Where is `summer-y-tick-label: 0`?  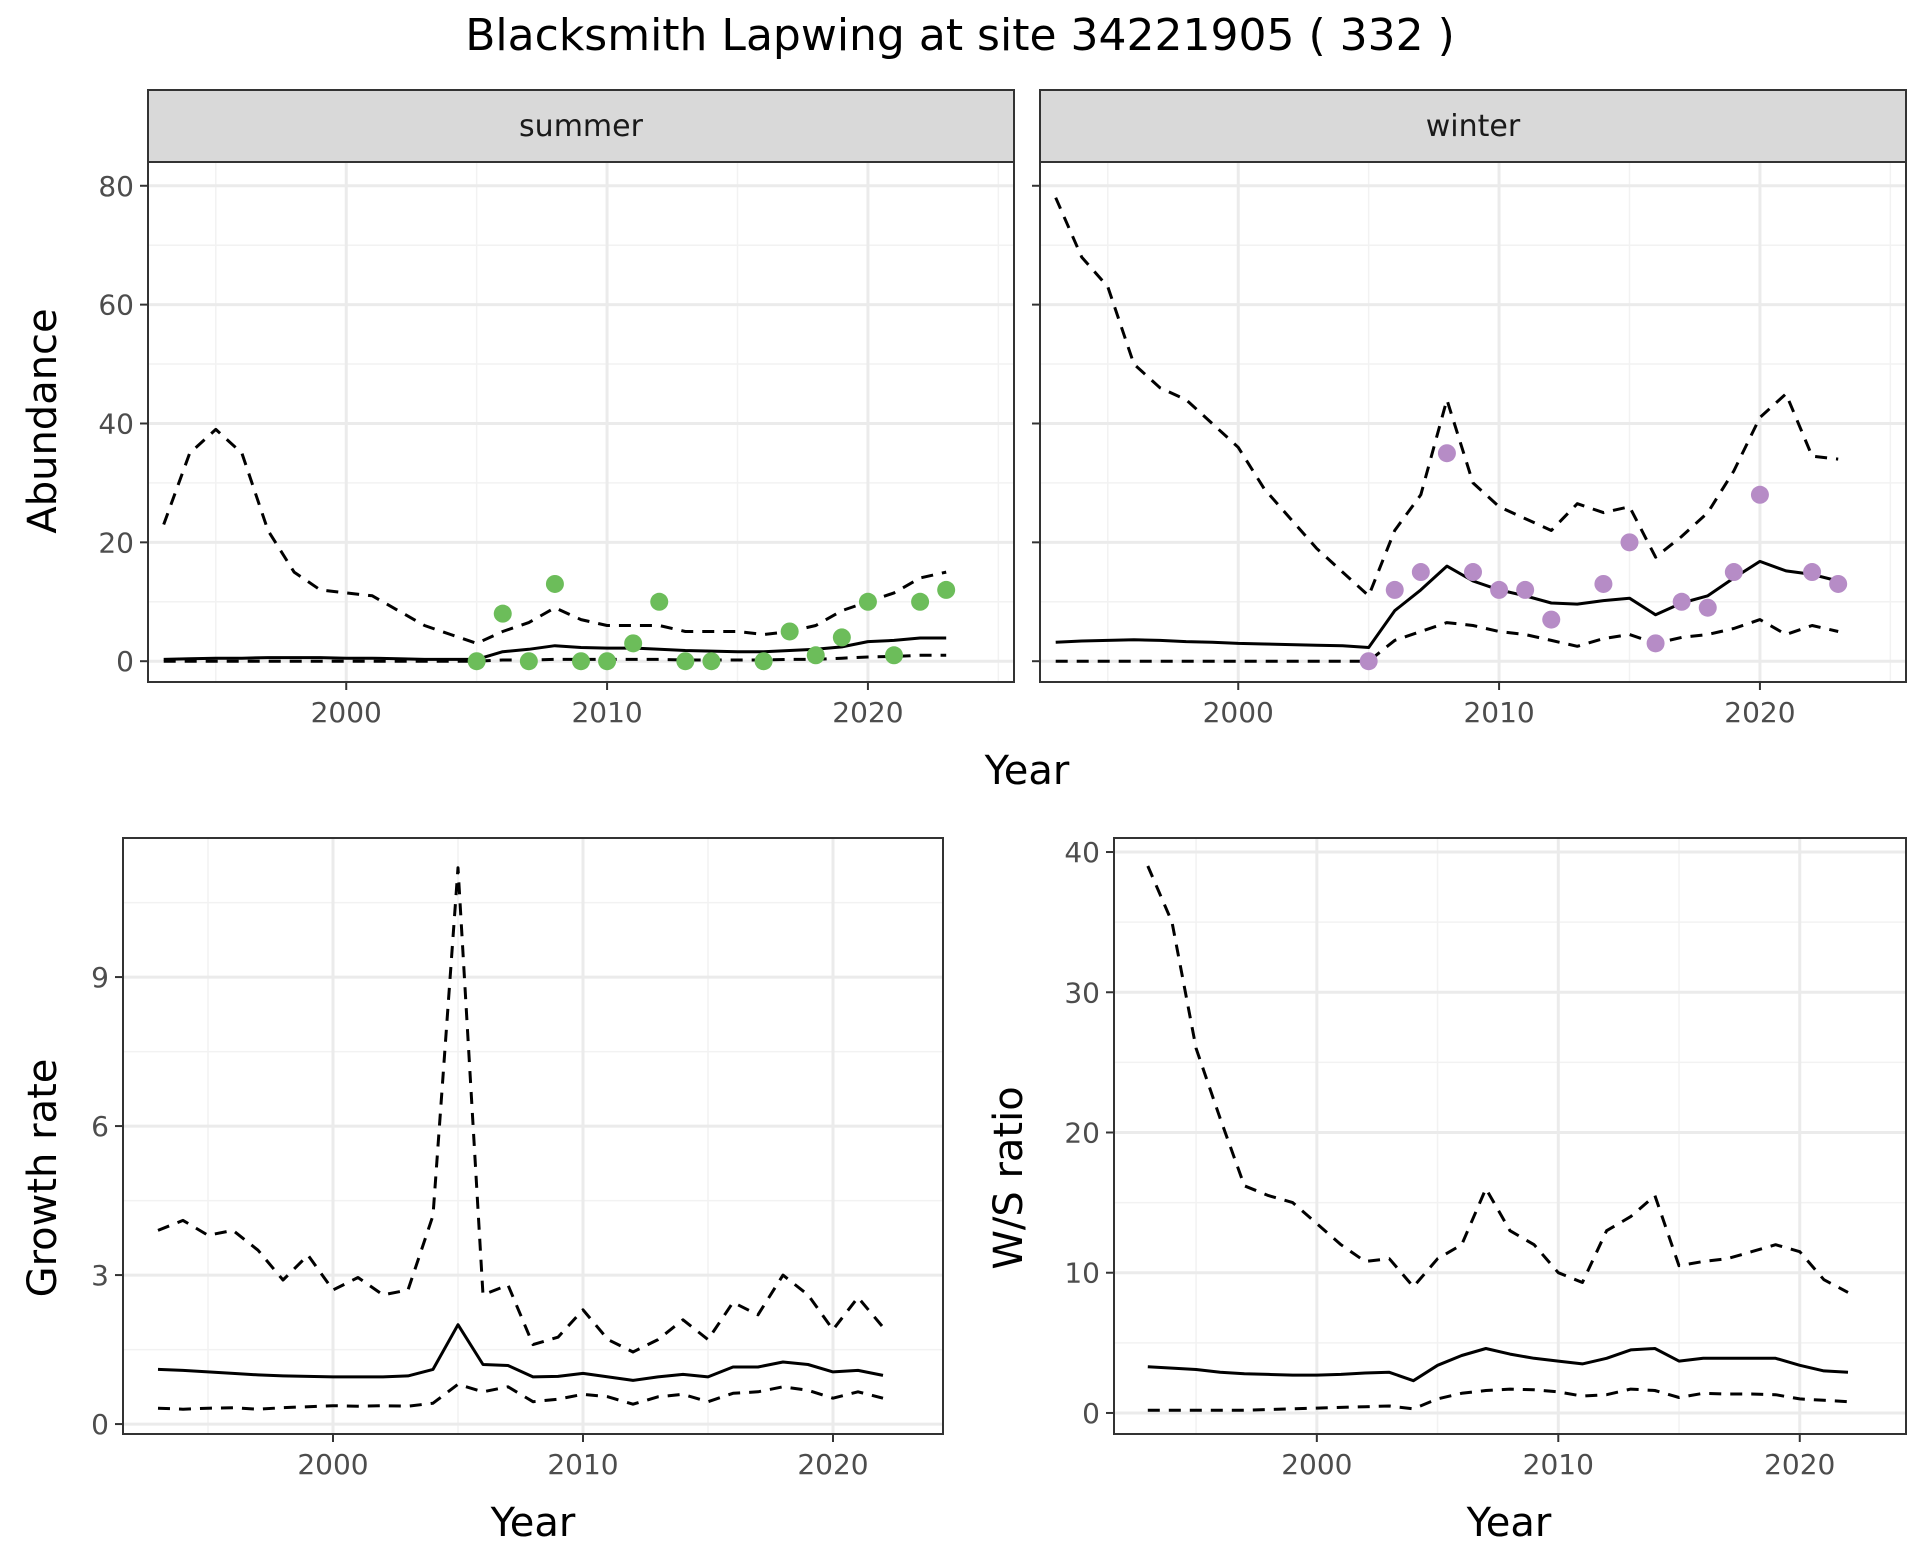 summer-y-tick-label: 0 is located at coordinates (125, 661).